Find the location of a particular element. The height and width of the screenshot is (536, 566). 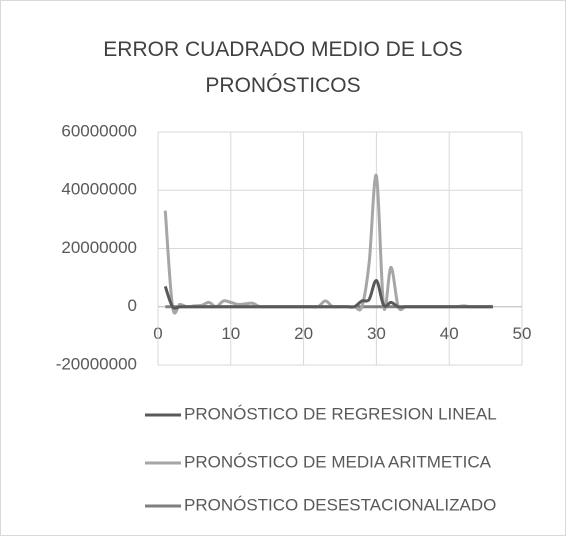

y-tick-label: 60000000 is located at coordinates (99, 130).